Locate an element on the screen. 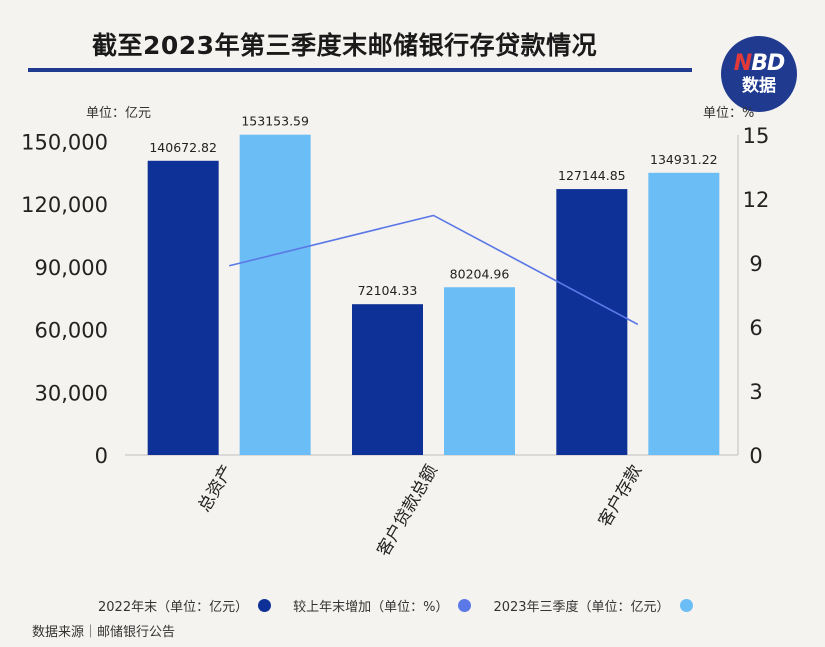 This screenshot has width=825, height=647. legend-item-2023q3: 2023年三季度（单位：亿元） is located at coordinates (593, 605).